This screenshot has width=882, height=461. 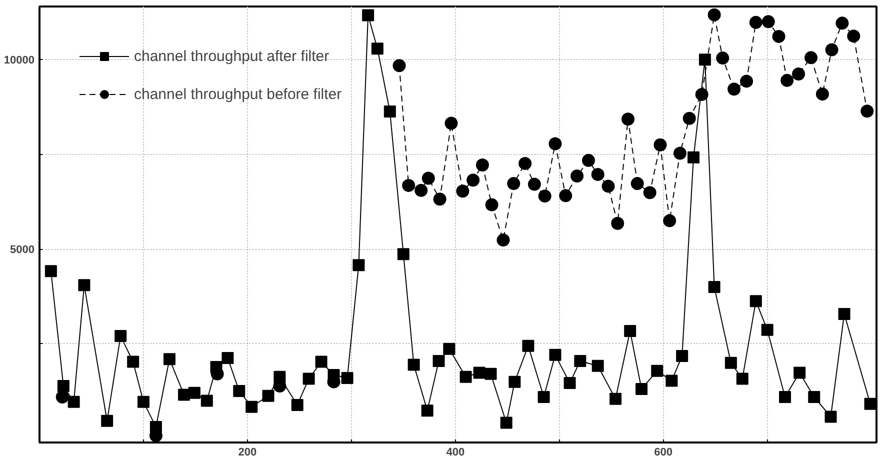 I want to click on legend-label: channel throughput before filter, so click(x=238, y=94).